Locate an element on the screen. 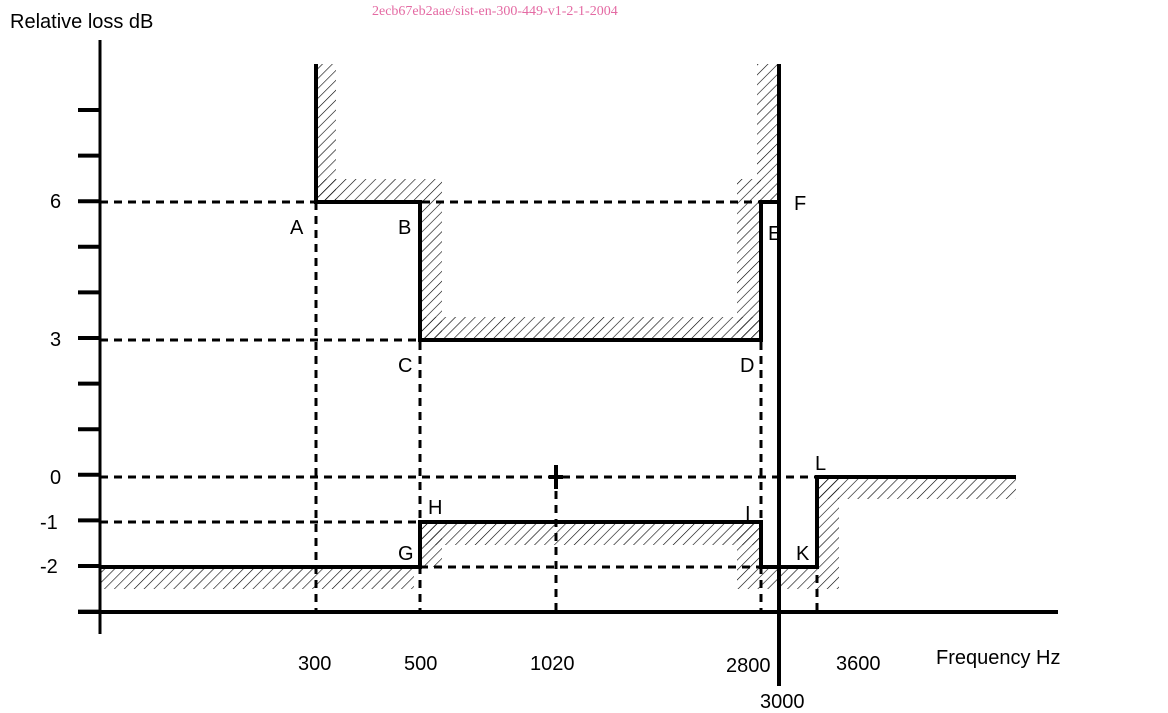 Image resolution: width=1168 pixels, height=713 pixels. point-label-l: L is located at coordinates (821, 464).